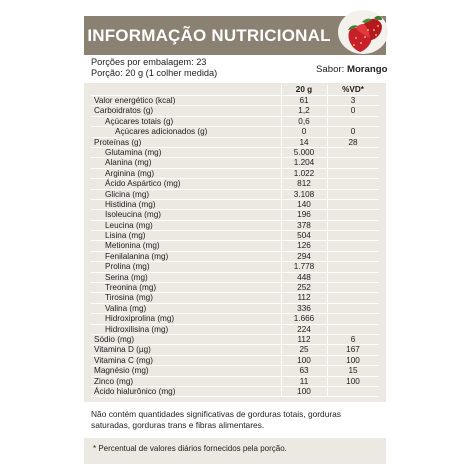  I want to click on table-row: Fenilalanina (mg) 294, so click(235, 257).